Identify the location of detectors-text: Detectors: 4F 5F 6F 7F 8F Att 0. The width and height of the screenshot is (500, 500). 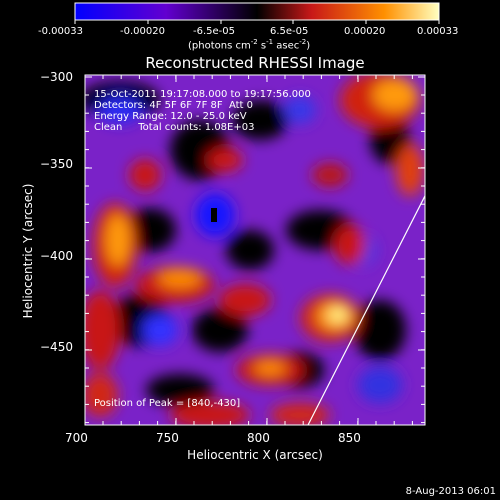
(174, 105).